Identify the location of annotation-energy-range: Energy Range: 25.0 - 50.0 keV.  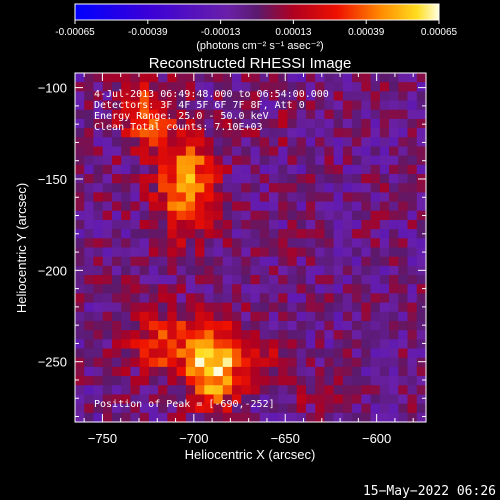
(181, 116).